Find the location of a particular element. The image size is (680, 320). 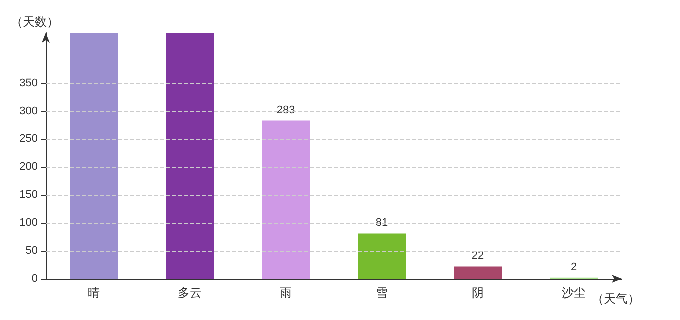

y-tick-label: 300 is located at coordinates (29, 111).